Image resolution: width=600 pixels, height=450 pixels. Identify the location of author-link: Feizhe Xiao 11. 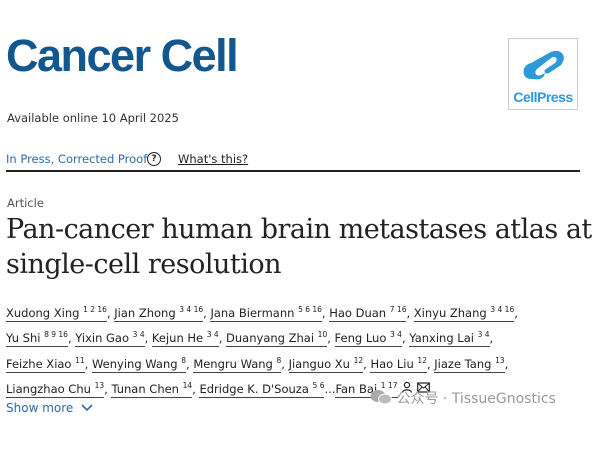
(45, 364).